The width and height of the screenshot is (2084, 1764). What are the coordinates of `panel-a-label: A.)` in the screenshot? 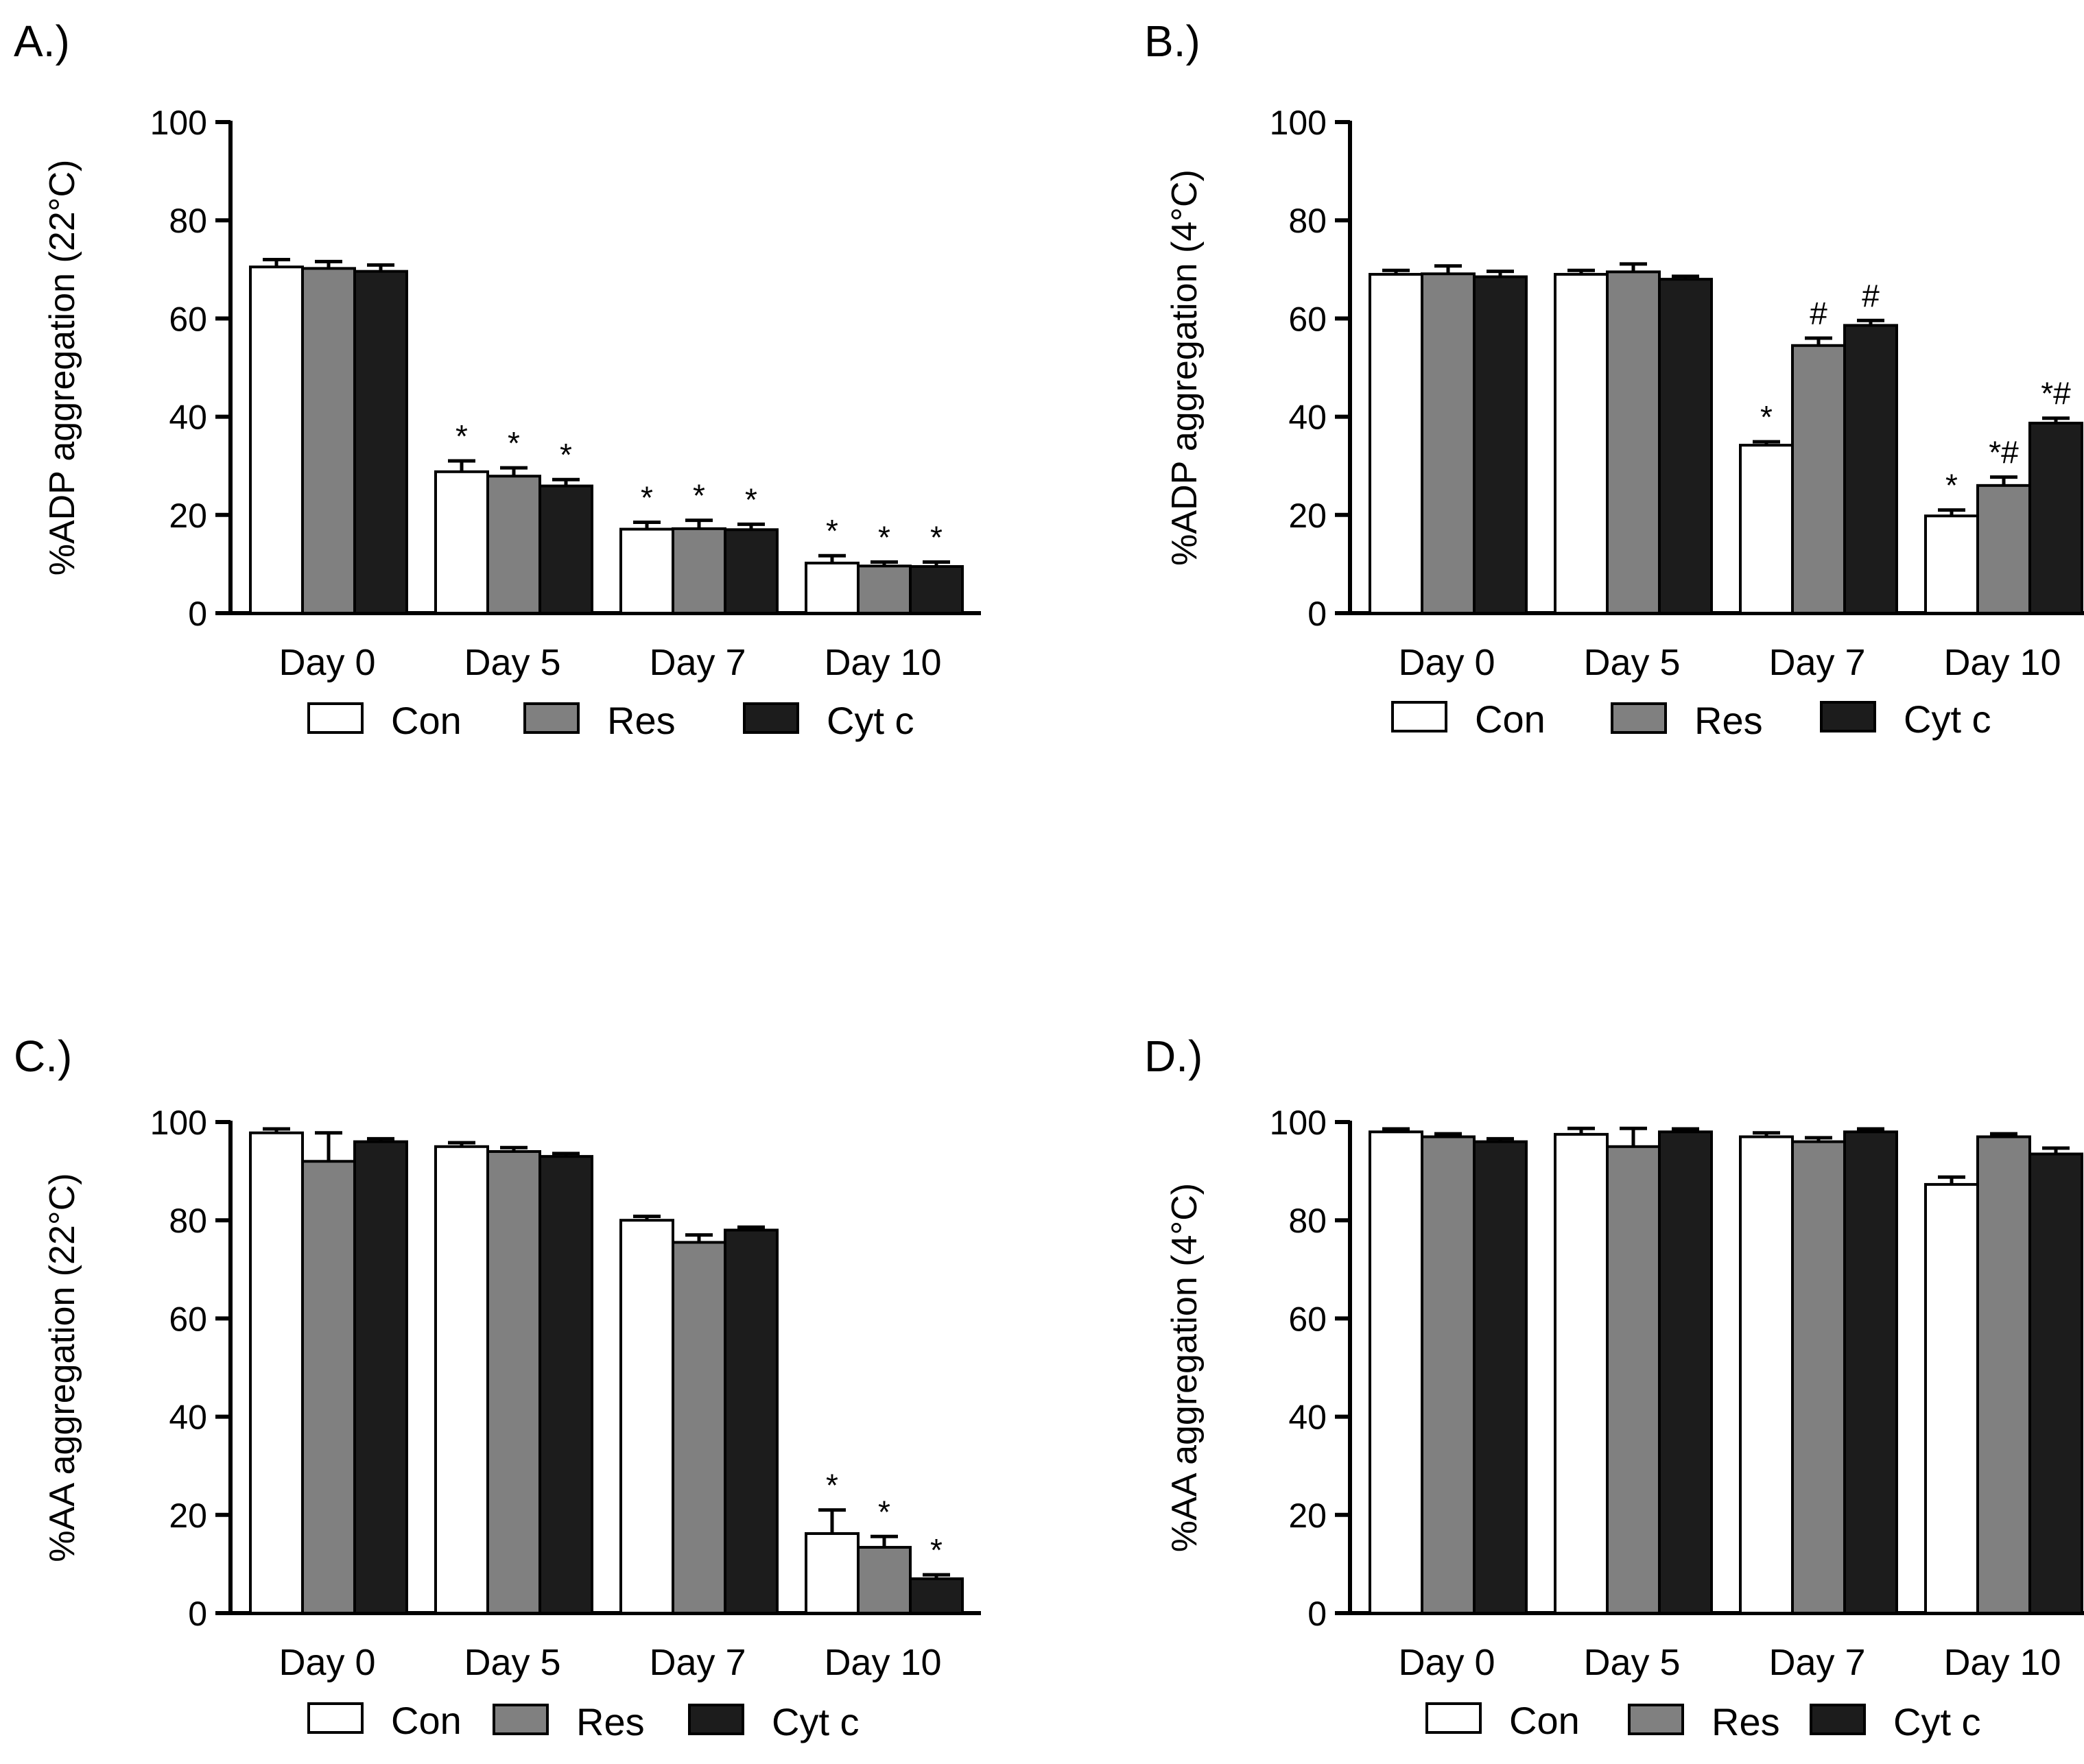 It's located at (42, 41).